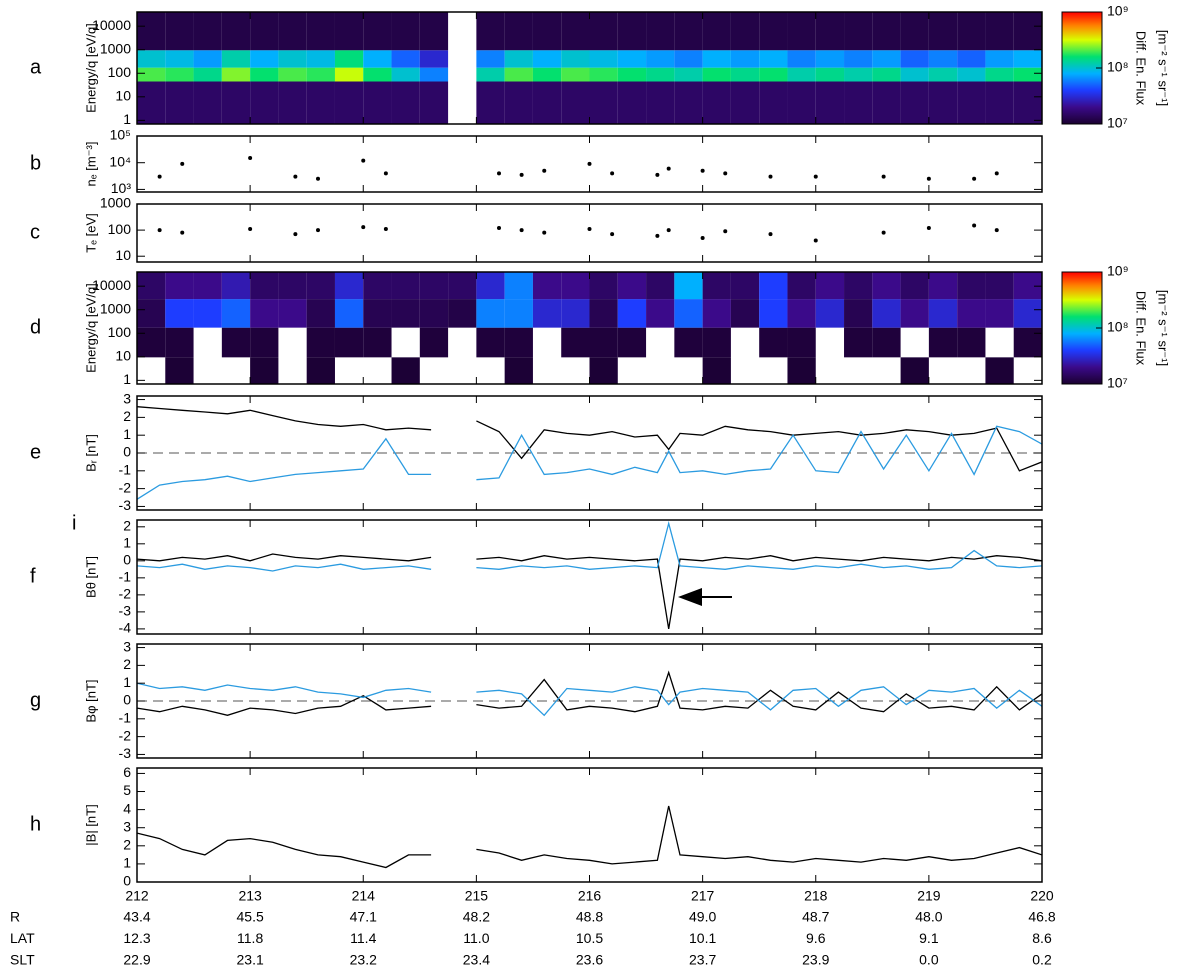 This screenshot has width=1182, height=968. Describe the element at coordinates (125, 735) in the screenshot. I see `y-tick-label: -2` at that location.